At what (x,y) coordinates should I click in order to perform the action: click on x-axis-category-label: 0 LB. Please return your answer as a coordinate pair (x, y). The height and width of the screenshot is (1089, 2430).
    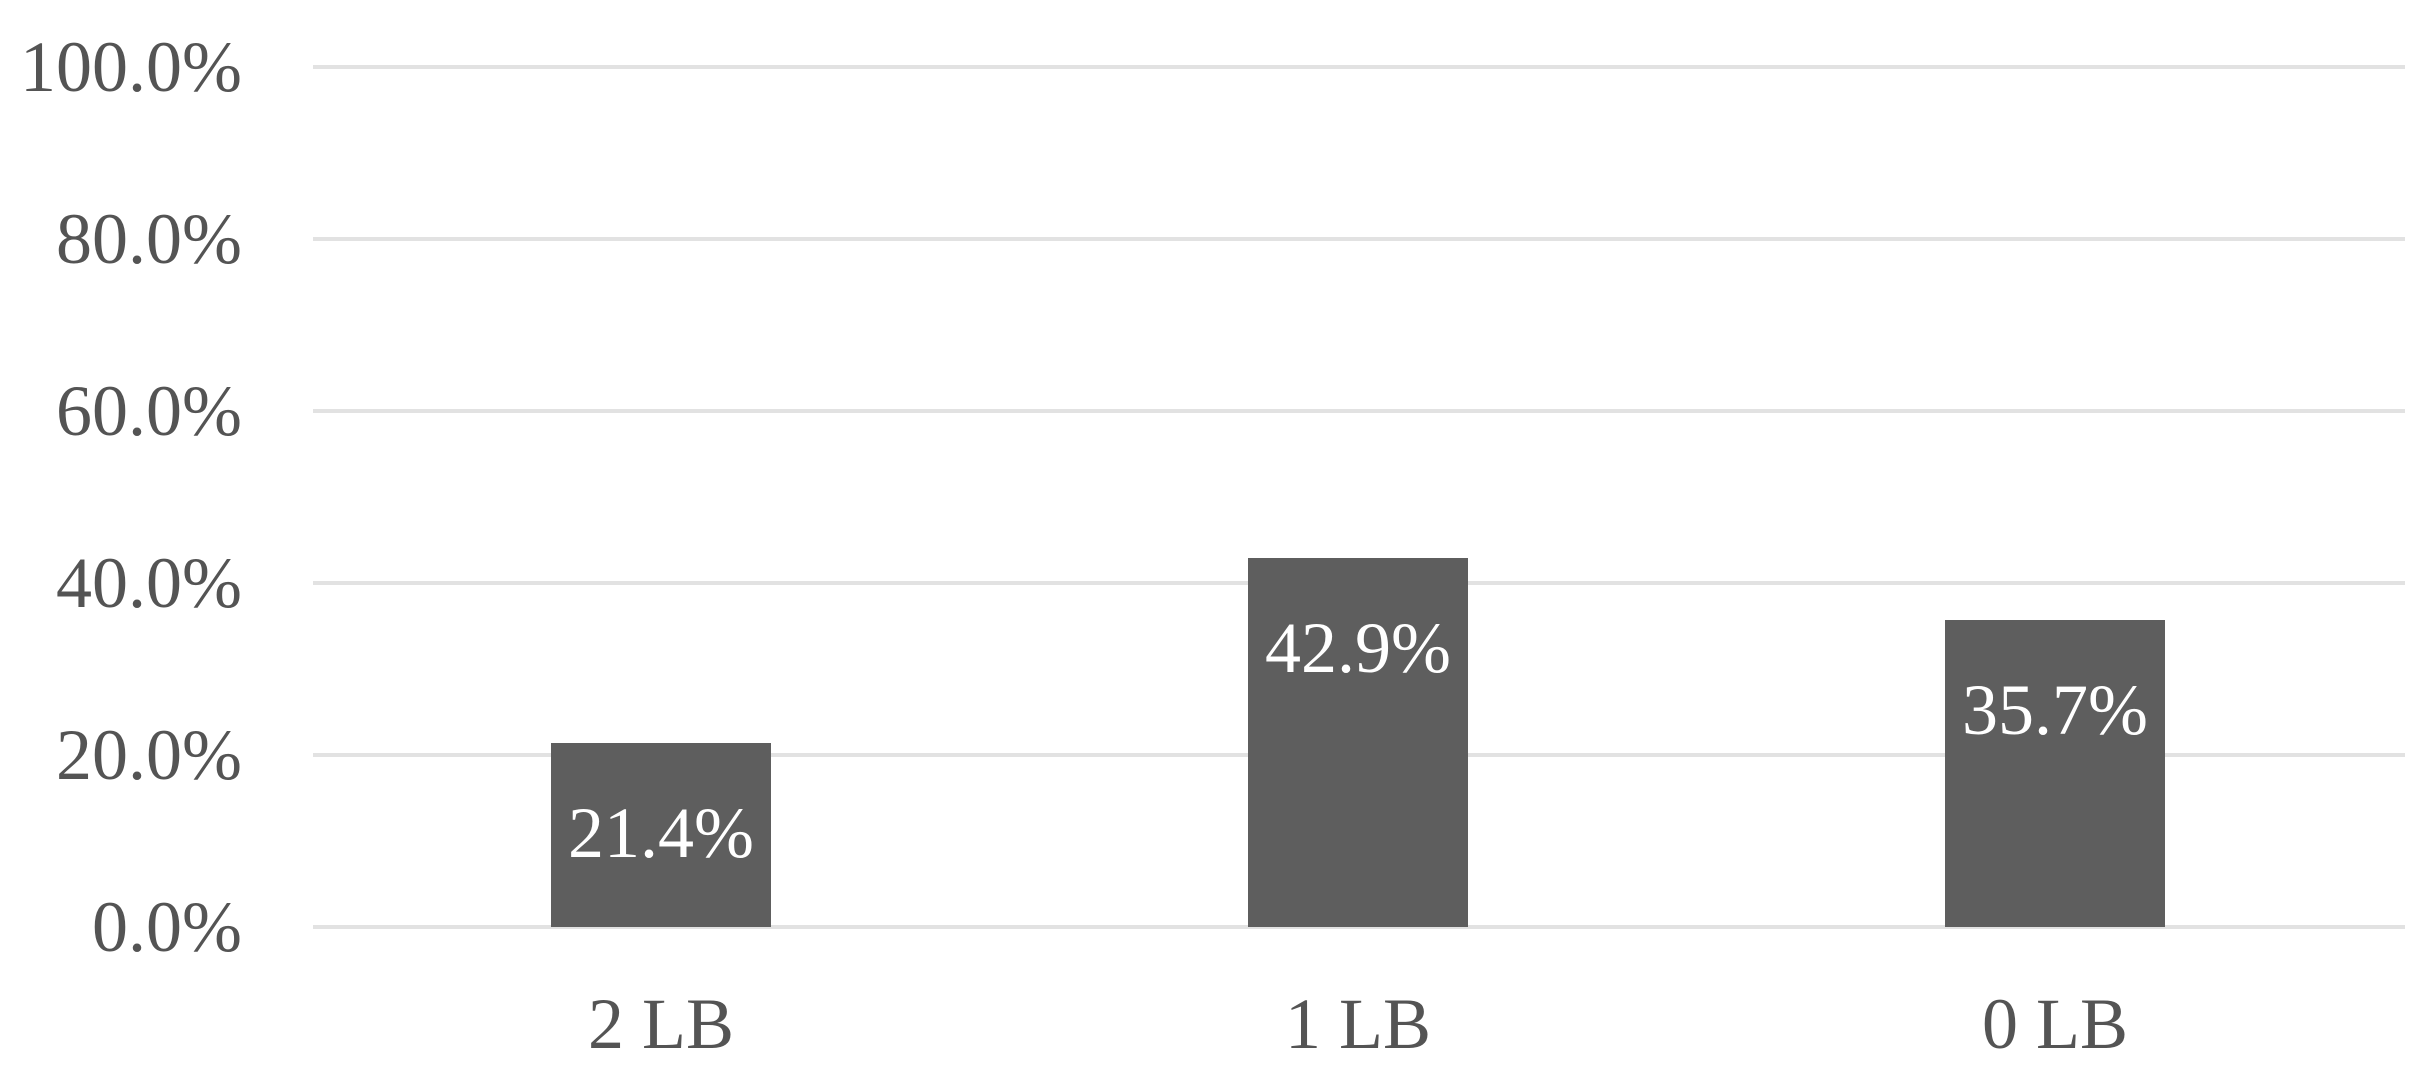
    Looking at the image, I should click on (2054, 1024).